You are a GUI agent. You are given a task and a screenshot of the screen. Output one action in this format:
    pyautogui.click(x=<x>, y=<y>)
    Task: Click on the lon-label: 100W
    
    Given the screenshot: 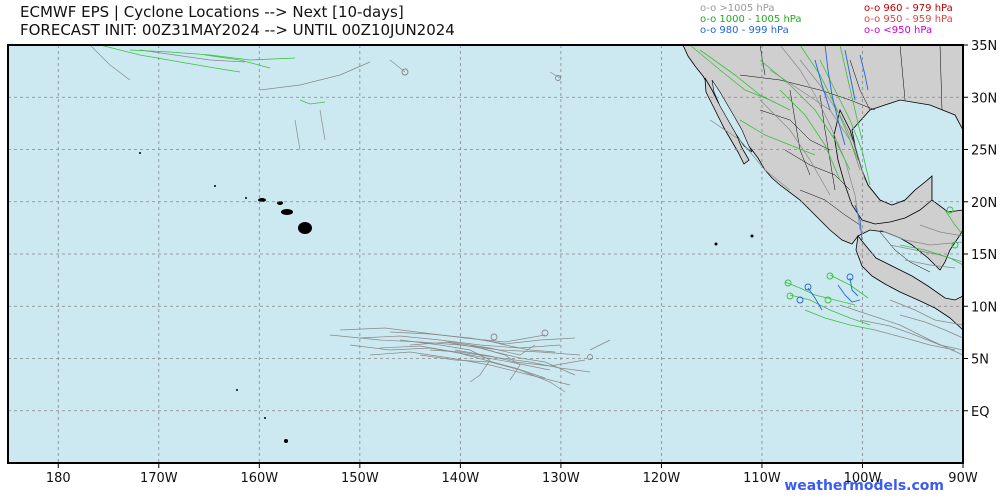 What is the action you would take?
    pyautogui.click(x=863, y=478)
    